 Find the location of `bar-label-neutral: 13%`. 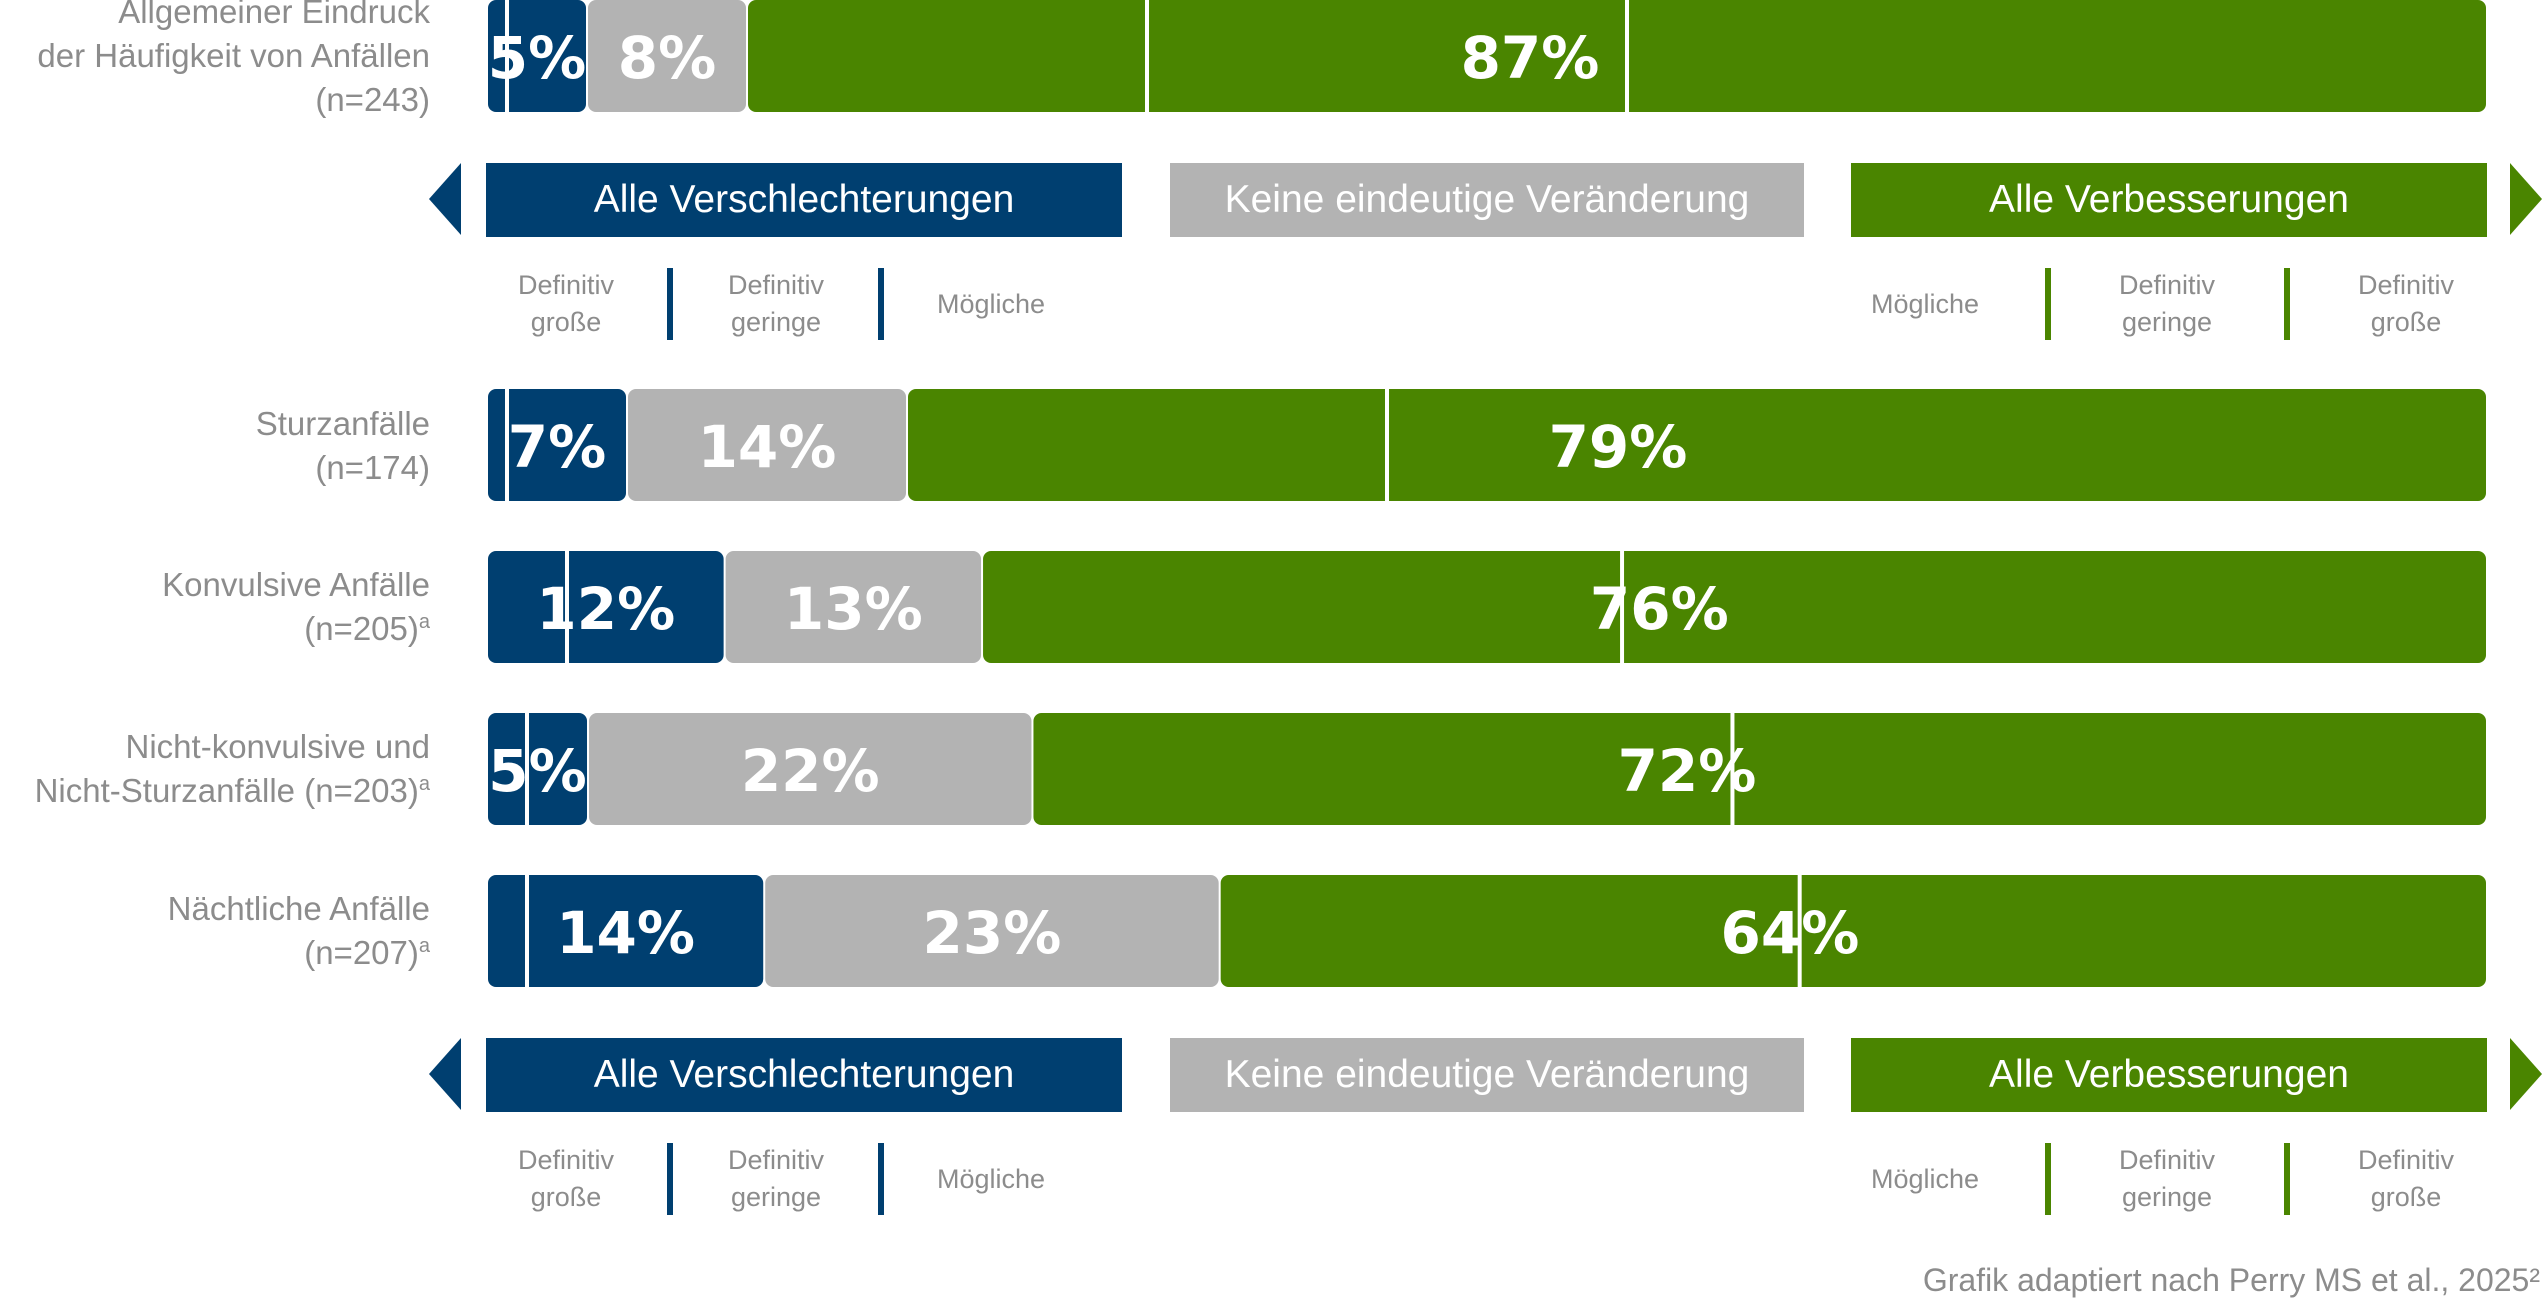

bar-label-neutral: 13% is located at coordinates (853, 609).